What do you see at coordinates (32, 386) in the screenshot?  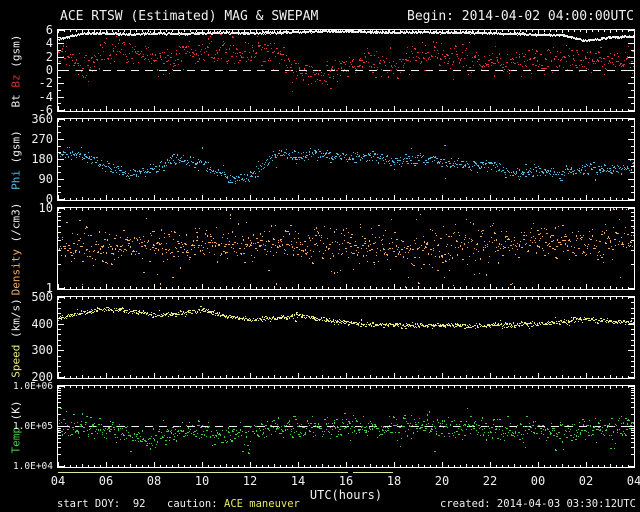 I see `temp-ytick: 1.0E+06` at bounding box center [32, 386].